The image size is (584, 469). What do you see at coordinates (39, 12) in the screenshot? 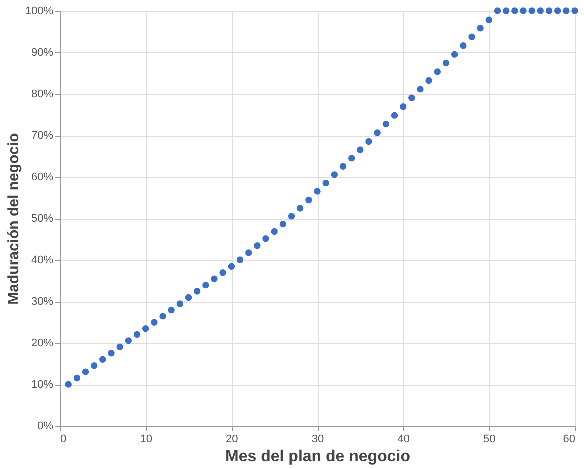
I see `y-tick-label: 100%` at bounding box center [39, 12].